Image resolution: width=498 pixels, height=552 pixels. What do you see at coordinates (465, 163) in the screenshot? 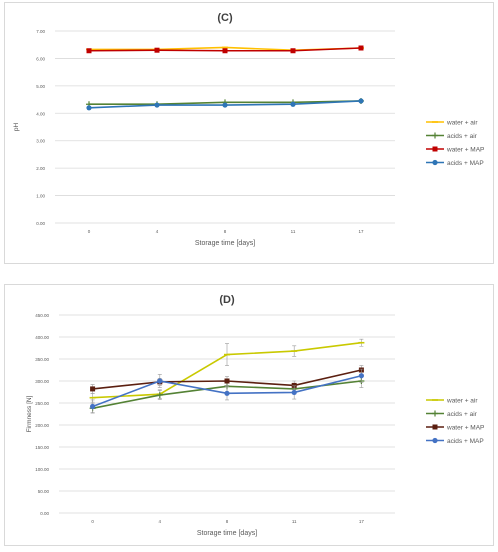
I see `chart-c-legend-label: acids + MAP` at bounding box center [465, 163].